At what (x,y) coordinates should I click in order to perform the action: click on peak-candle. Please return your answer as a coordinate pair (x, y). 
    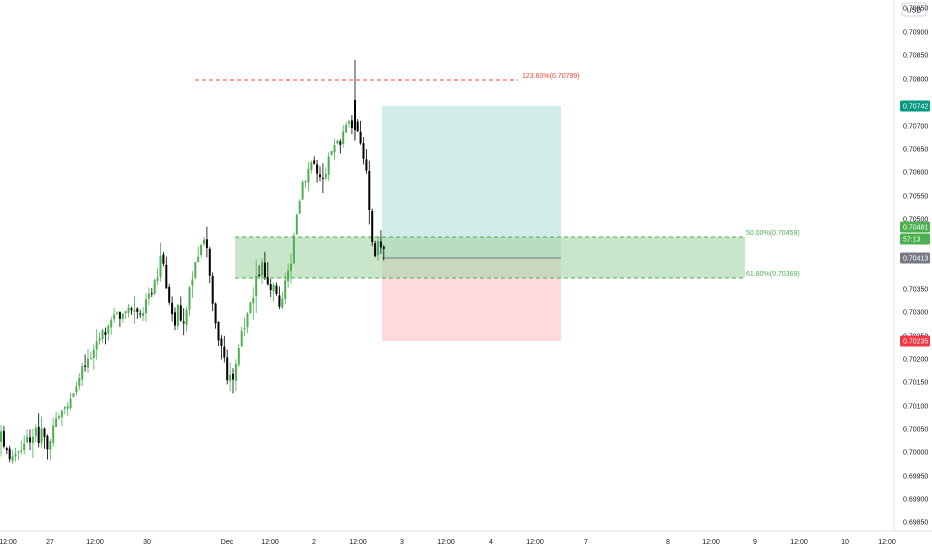
    Looking at the image, I should click on (355, 100).